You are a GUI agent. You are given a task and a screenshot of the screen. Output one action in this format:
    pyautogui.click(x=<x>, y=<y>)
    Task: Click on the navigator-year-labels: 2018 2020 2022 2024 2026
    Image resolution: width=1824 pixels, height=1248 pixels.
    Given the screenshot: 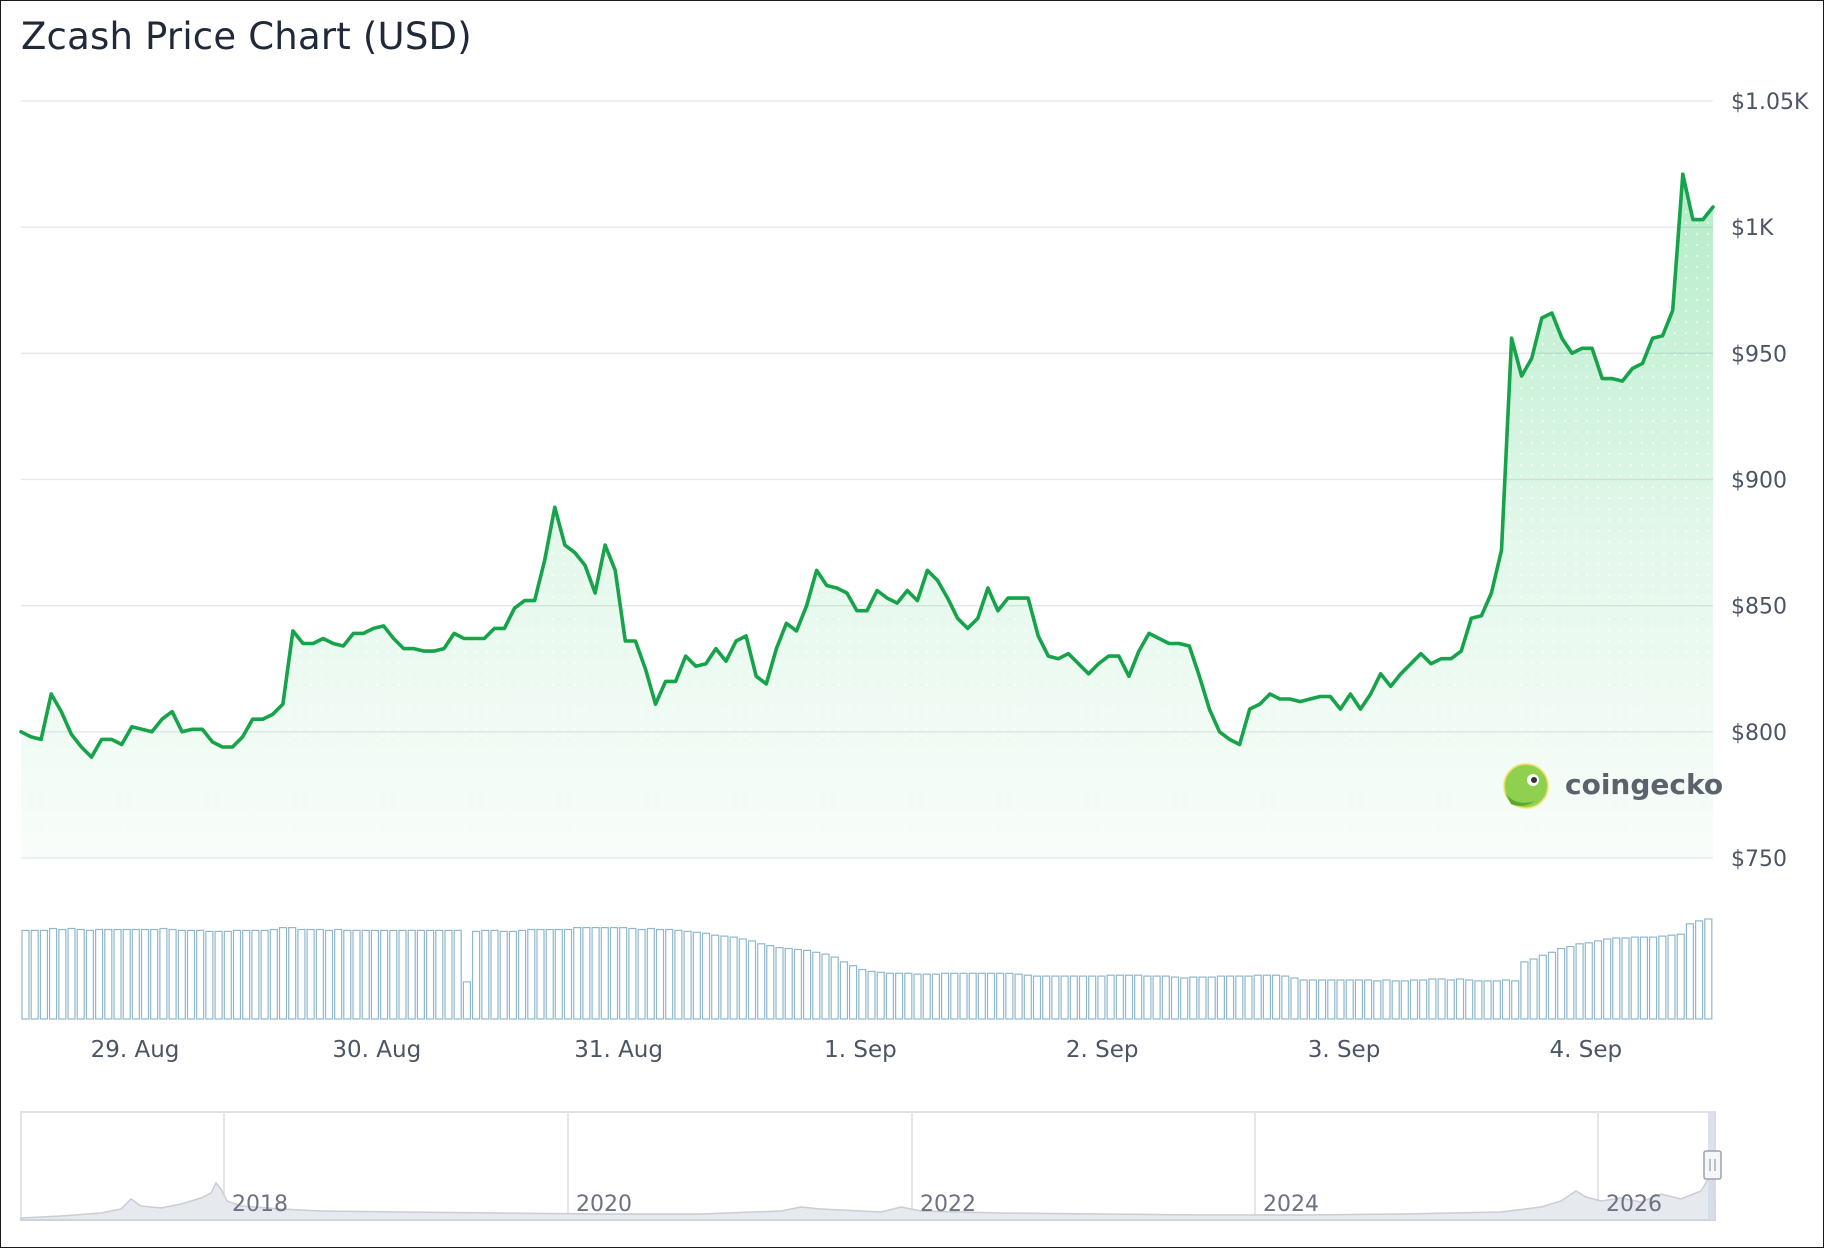 What is the action you would take?
    pyautogui.click(x=947, y=1204)
    